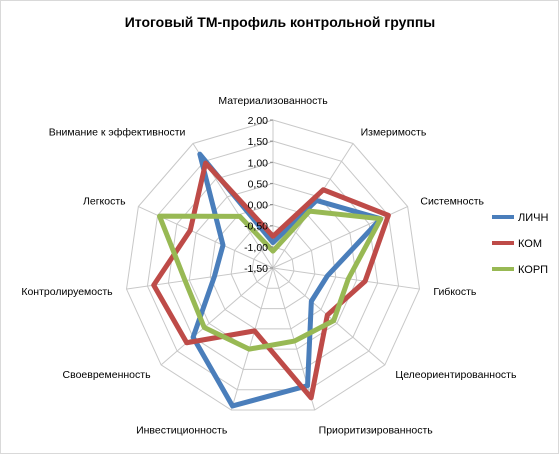 This screenshot has width=559, height=455. I want to click on tick-label: -0,50, so click(256, 227).